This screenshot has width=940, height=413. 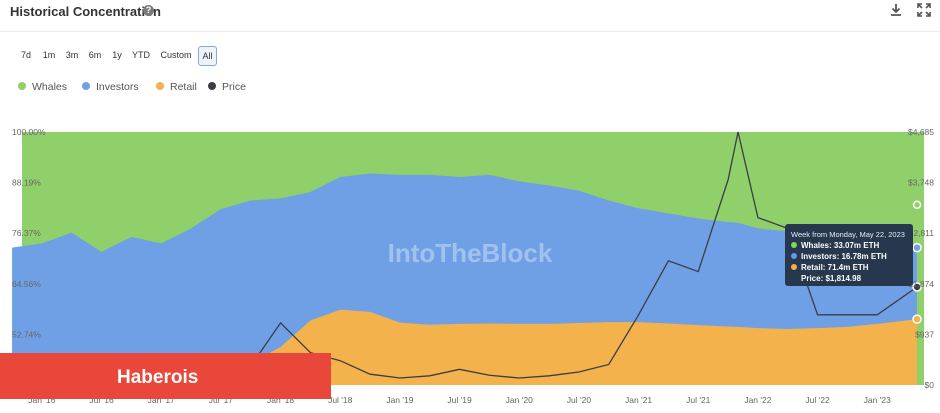 What do you see at coordinates (924, 334) in the screenshot?
I see `y-tick-label-right: $937` at bounding box center [924, 334].